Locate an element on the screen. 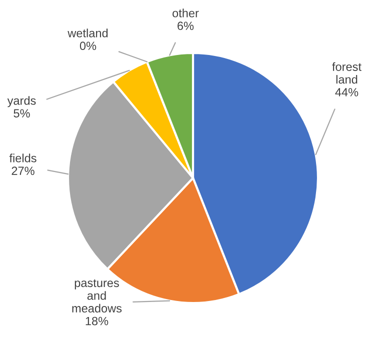 Image resolution: width=383 pixels, height=346 pixels. data-label: 6% is located at coordinates (186, 26).